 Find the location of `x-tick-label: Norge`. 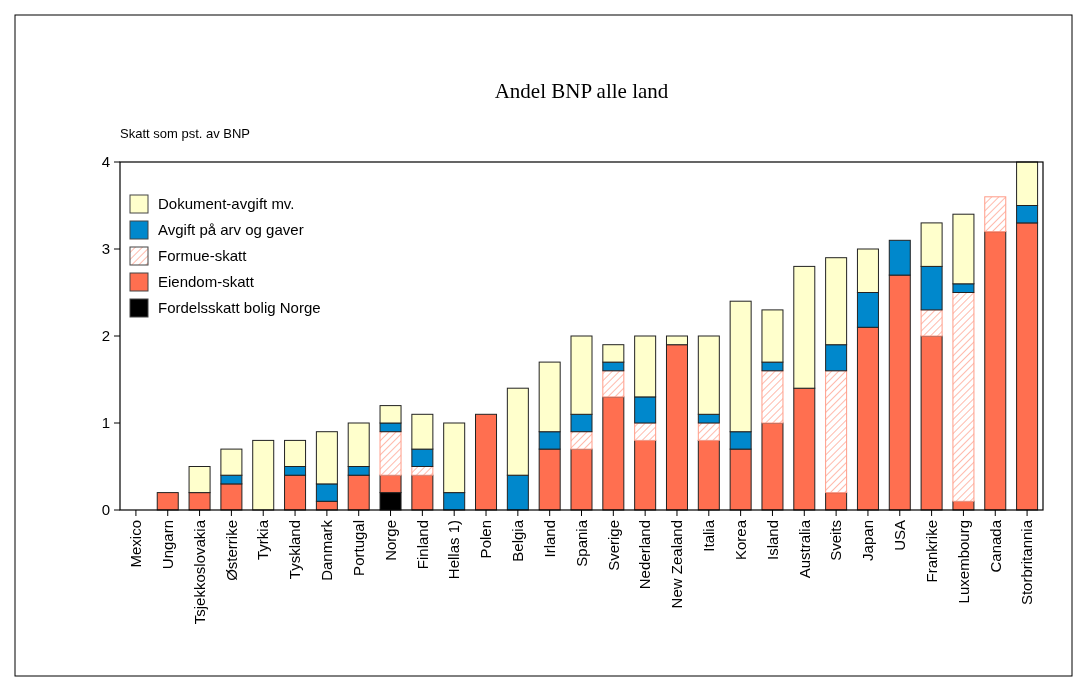

x-tick-label: Norge is located at coordinates (390, 540).